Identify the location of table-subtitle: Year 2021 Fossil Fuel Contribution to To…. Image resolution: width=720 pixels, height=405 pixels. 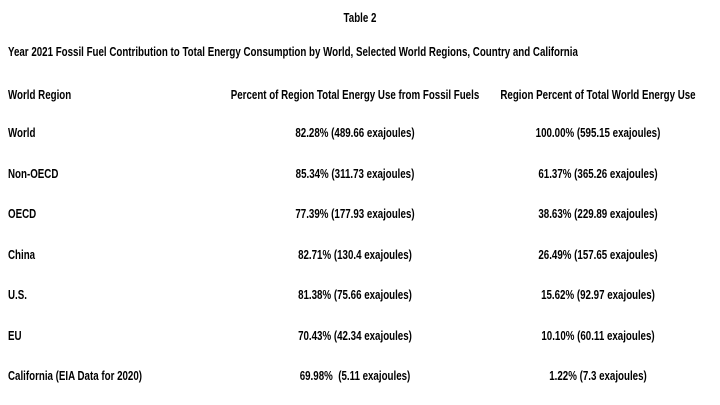
(293, 52).